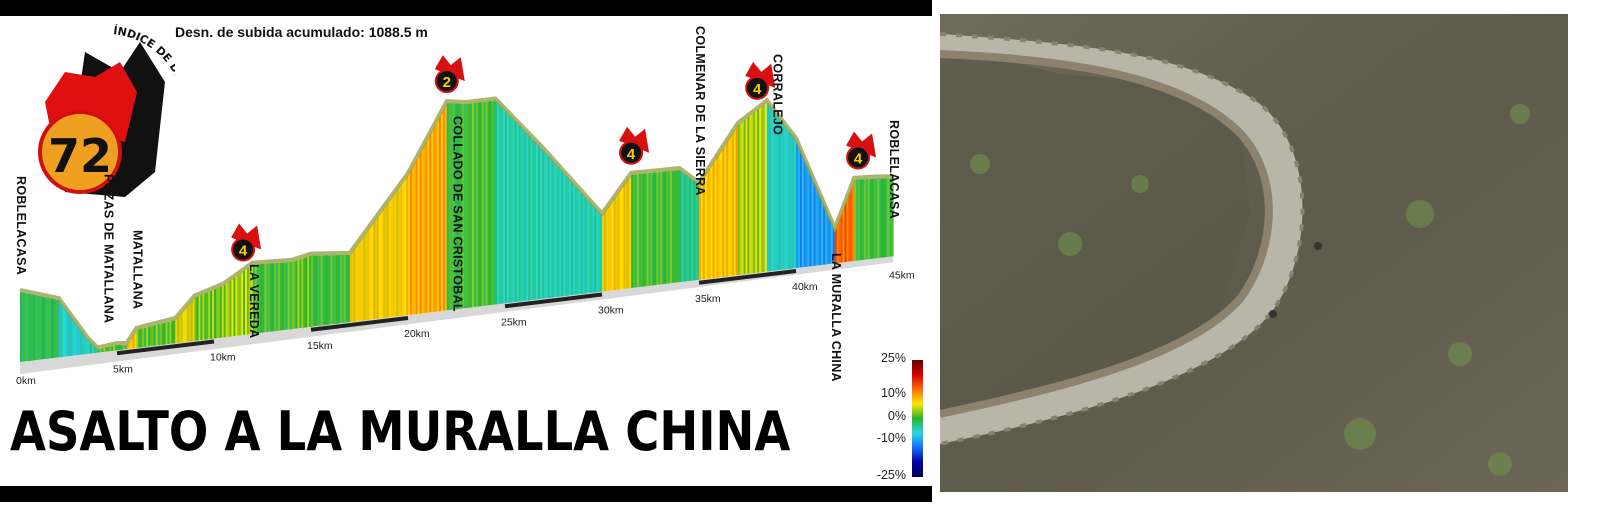  Describe the element at coordinates (893, 358) in the screenshot. I see `scale-tick: 25%` at that location.